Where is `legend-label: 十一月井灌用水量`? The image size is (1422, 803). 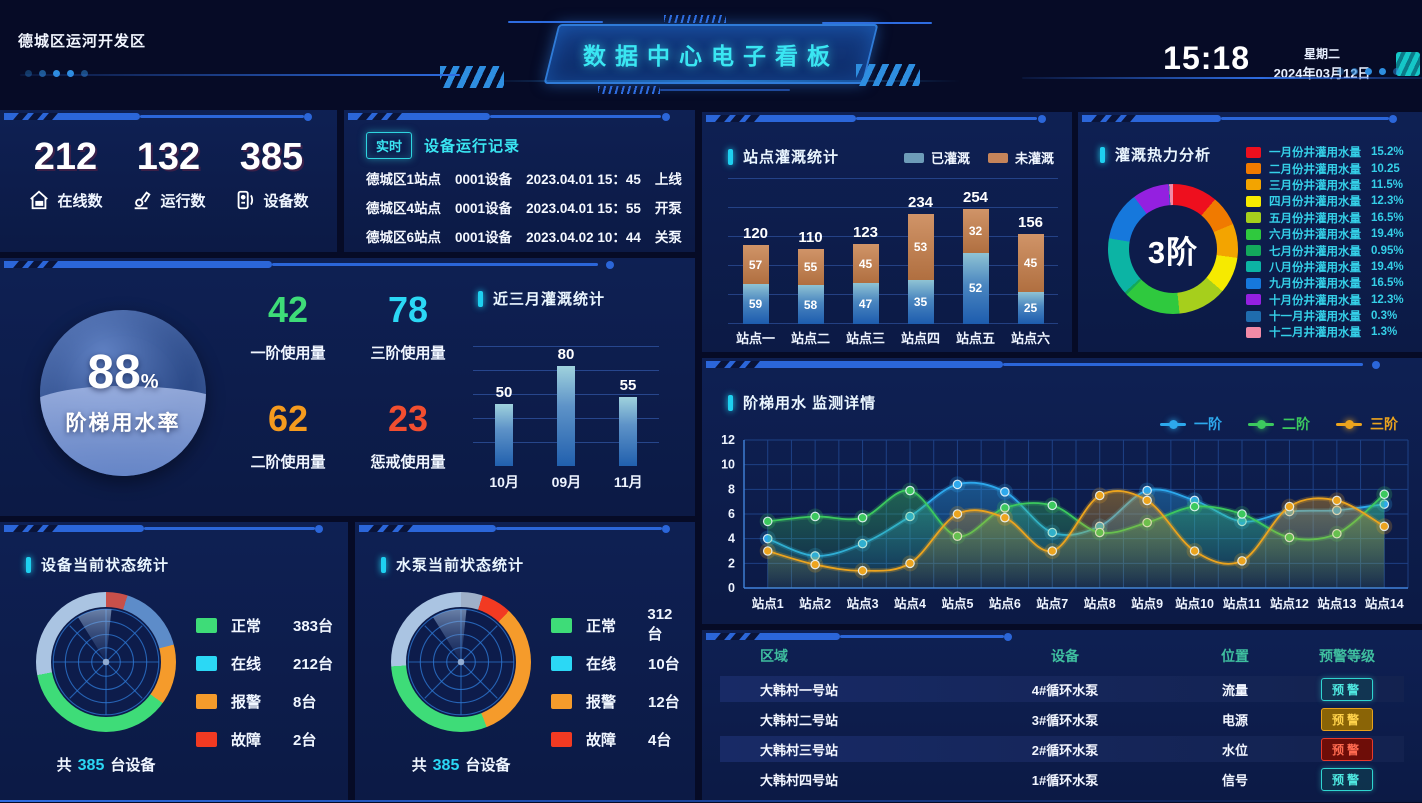 legend-label: 十一月井灌用水量 is located at coordinates (1315, 317).